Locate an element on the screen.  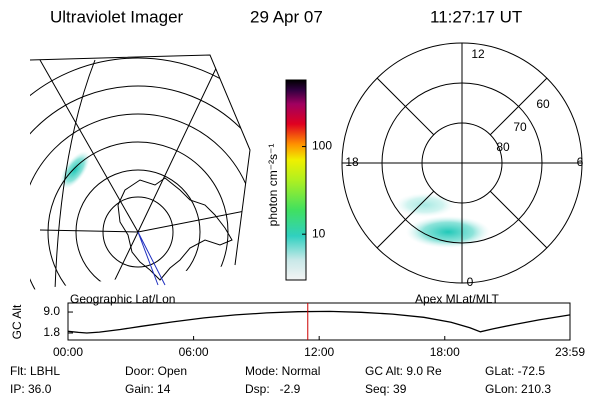
status-field: Mode: Normal is located at coordinates (282, 371).